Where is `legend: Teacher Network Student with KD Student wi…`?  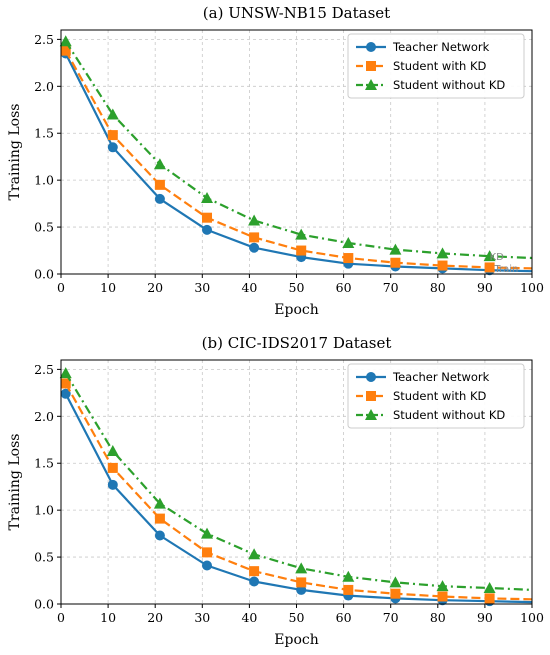
legend: Teacher Network Student with KD Student wi… is located at coordinates (436, 66).